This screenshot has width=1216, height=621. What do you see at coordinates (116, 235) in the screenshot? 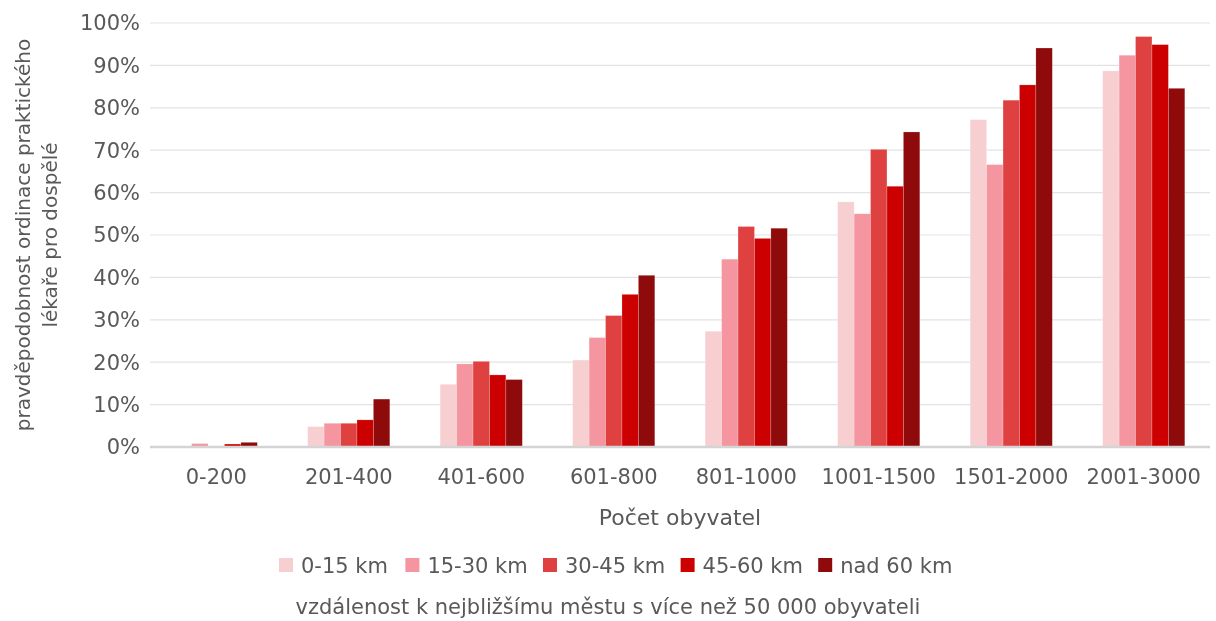
I see `y-tick-label: 50%` at bounding box center [116, 235].